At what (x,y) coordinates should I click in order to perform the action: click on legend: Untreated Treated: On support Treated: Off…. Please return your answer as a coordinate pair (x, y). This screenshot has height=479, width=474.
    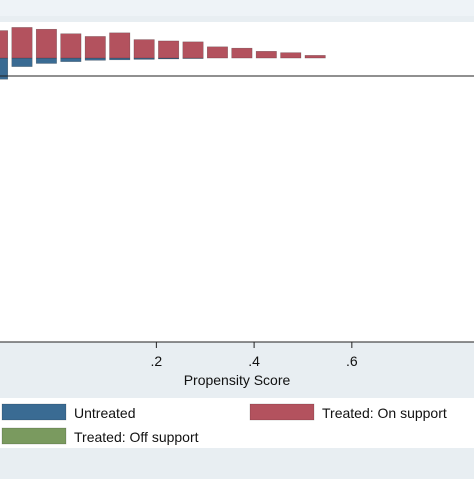
    Looking at the image, I should click on (224, 424).